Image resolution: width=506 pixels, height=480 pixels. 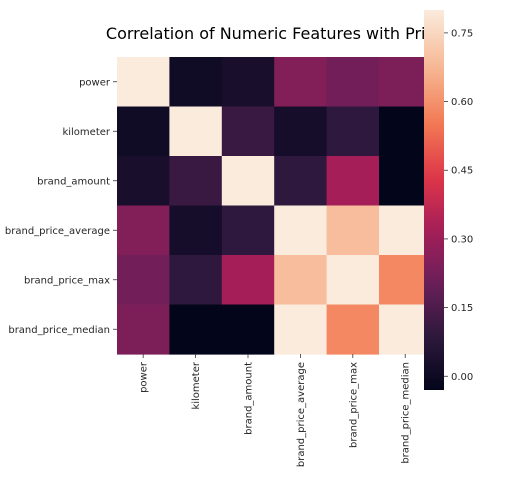 I want to click on heatmap-cell-brand_price_median-power, so click(x=143, y=329).